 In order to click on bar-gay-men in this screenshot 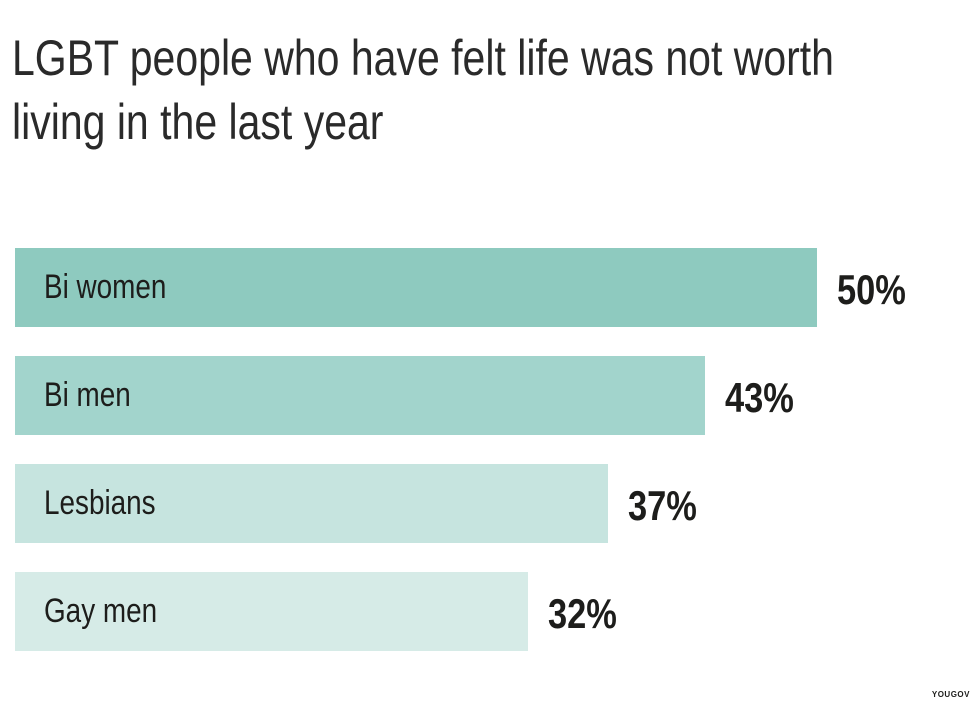, I will do `click(272, 611)`.